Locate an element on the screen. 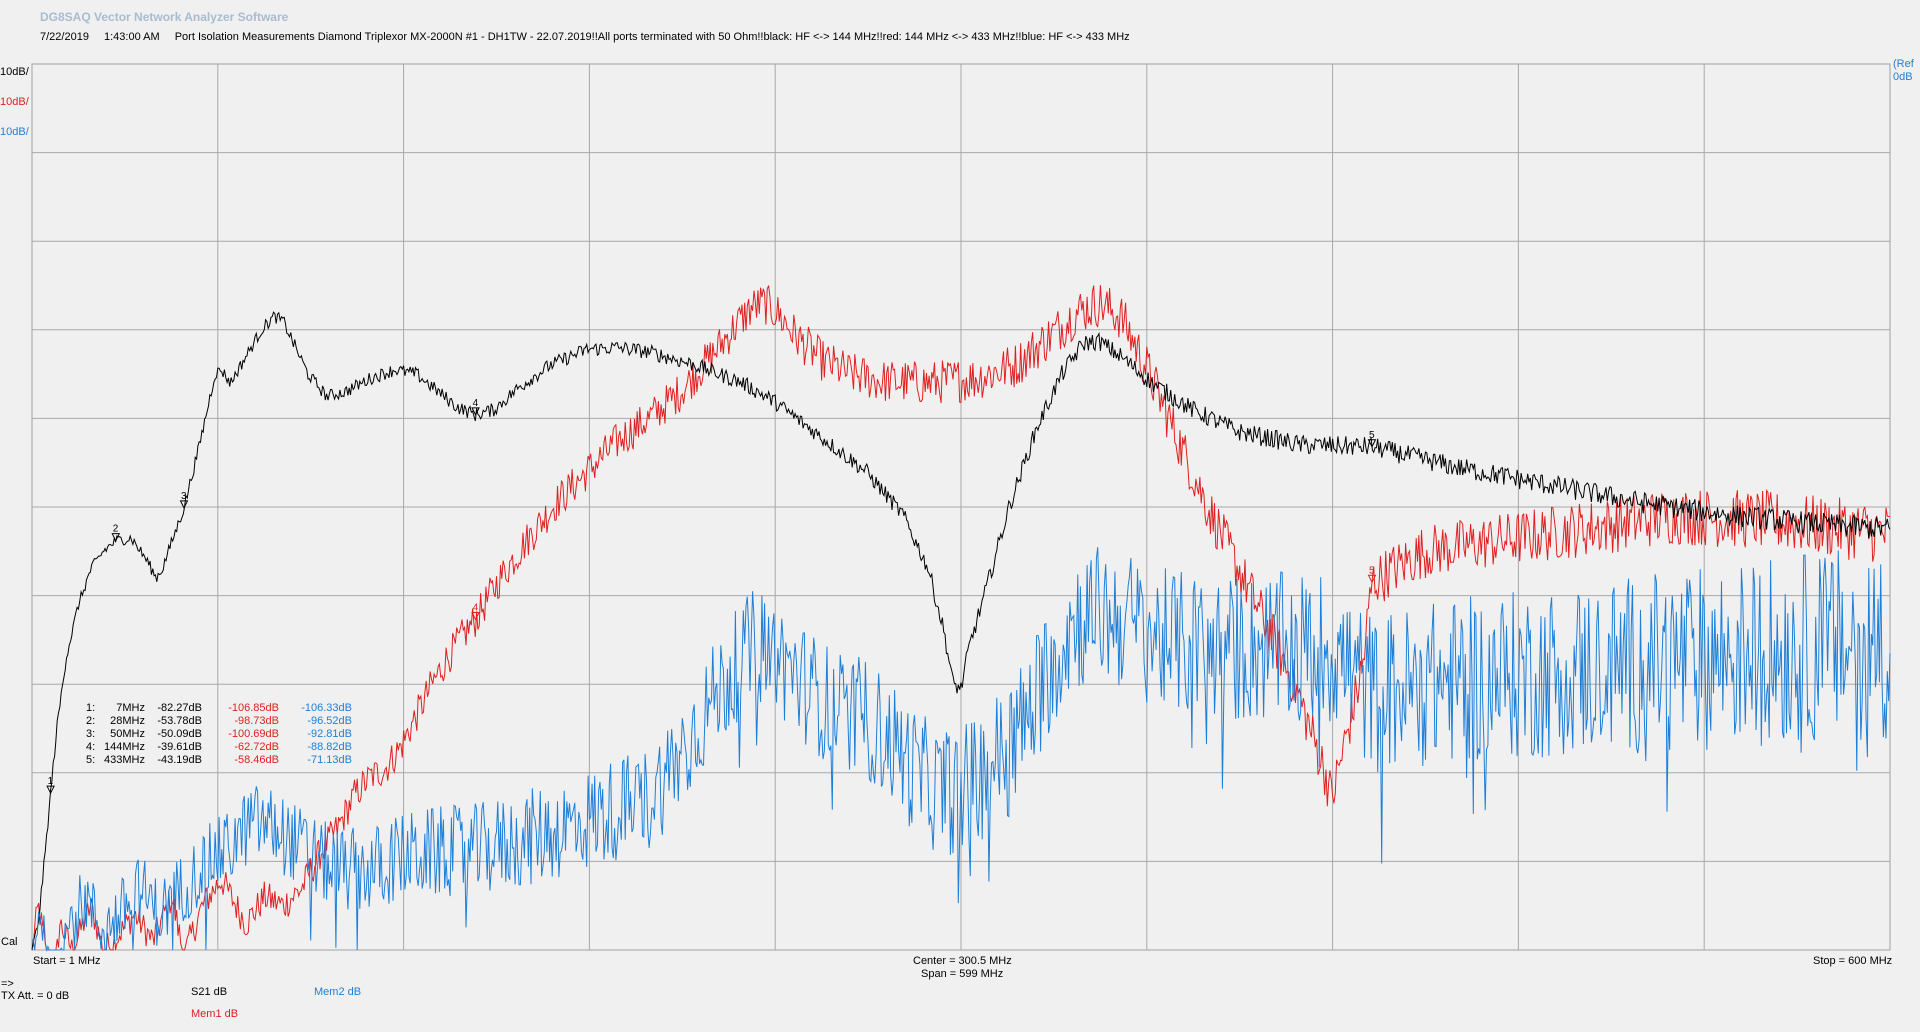  legend-mem1: Mem1 dB is located at coordinates (215, 1014).